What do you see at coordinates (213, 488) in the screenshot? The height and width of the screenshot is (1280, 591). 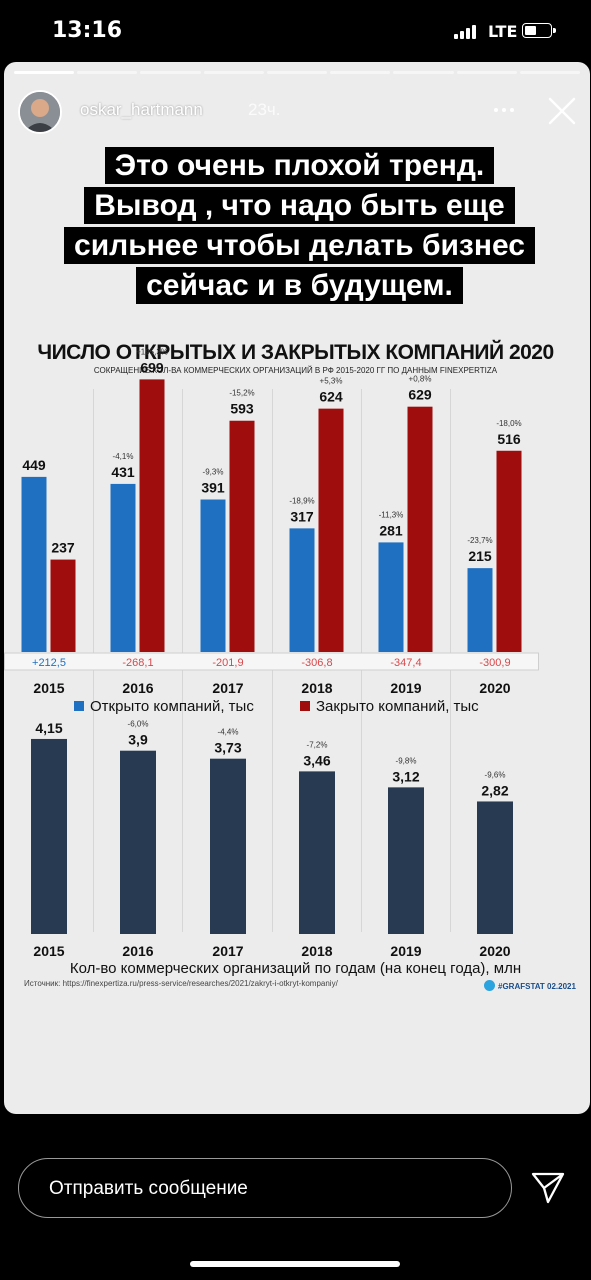 I see `bar-value-label: 391` at bounding box center [213, 488].